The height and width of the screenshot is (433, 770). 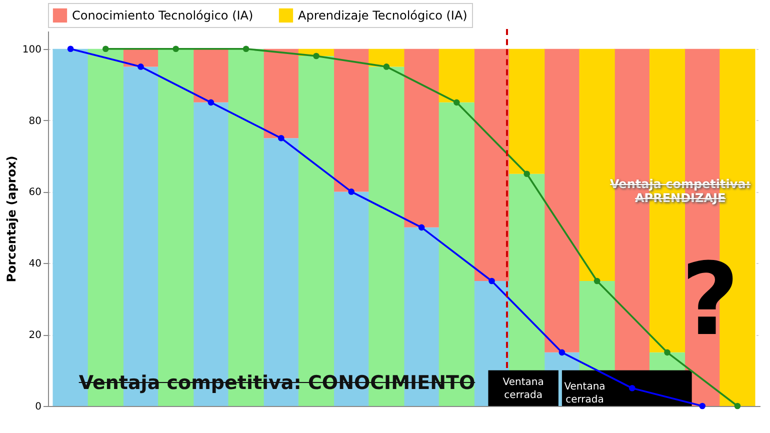 I want to click on legend-label: Aprendizaje Tecnológico (IA), so click(x=383, y=15).